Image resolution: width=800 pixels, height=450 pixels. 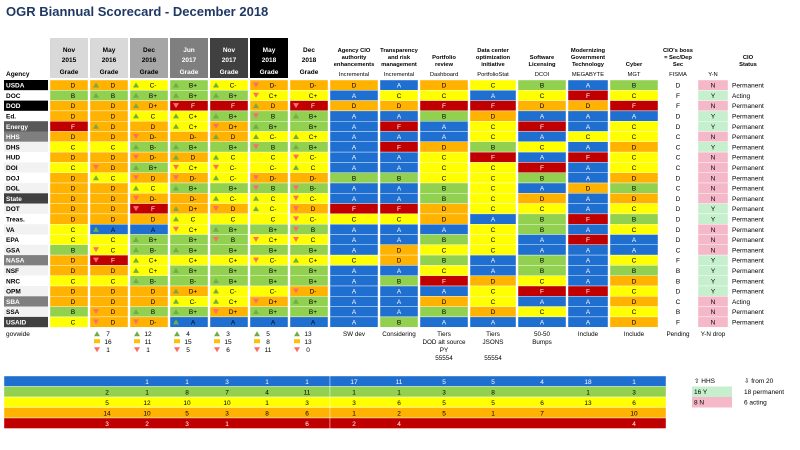 I want to click on summary-note: 16 Y, so click(x=701, y=392).